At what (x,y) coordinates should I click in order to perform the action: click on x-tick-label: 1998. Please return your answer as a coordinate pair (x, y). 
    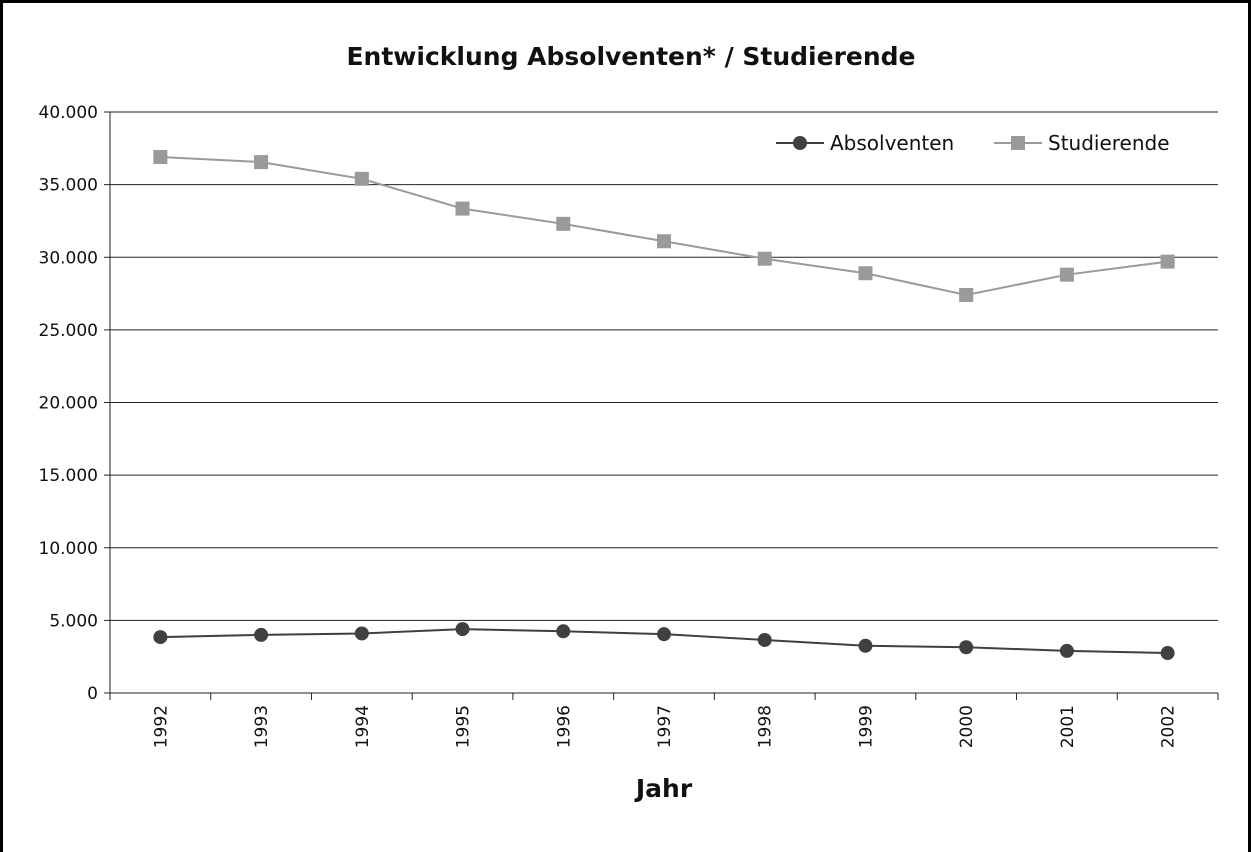
    Looking at the image, I should click on (766, 726).